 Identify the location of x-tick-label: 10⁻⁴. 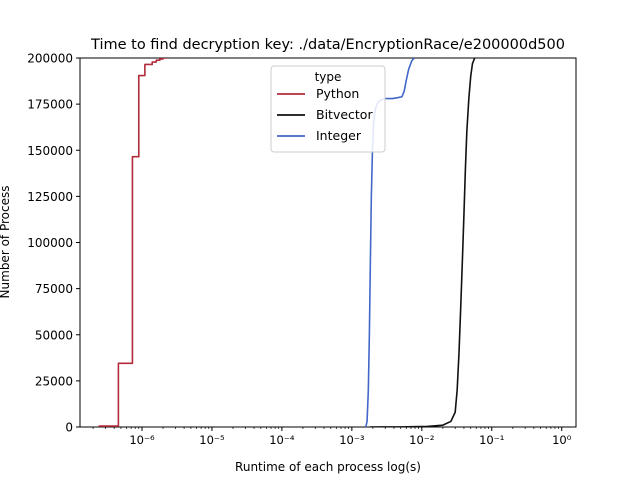
(282, 440).